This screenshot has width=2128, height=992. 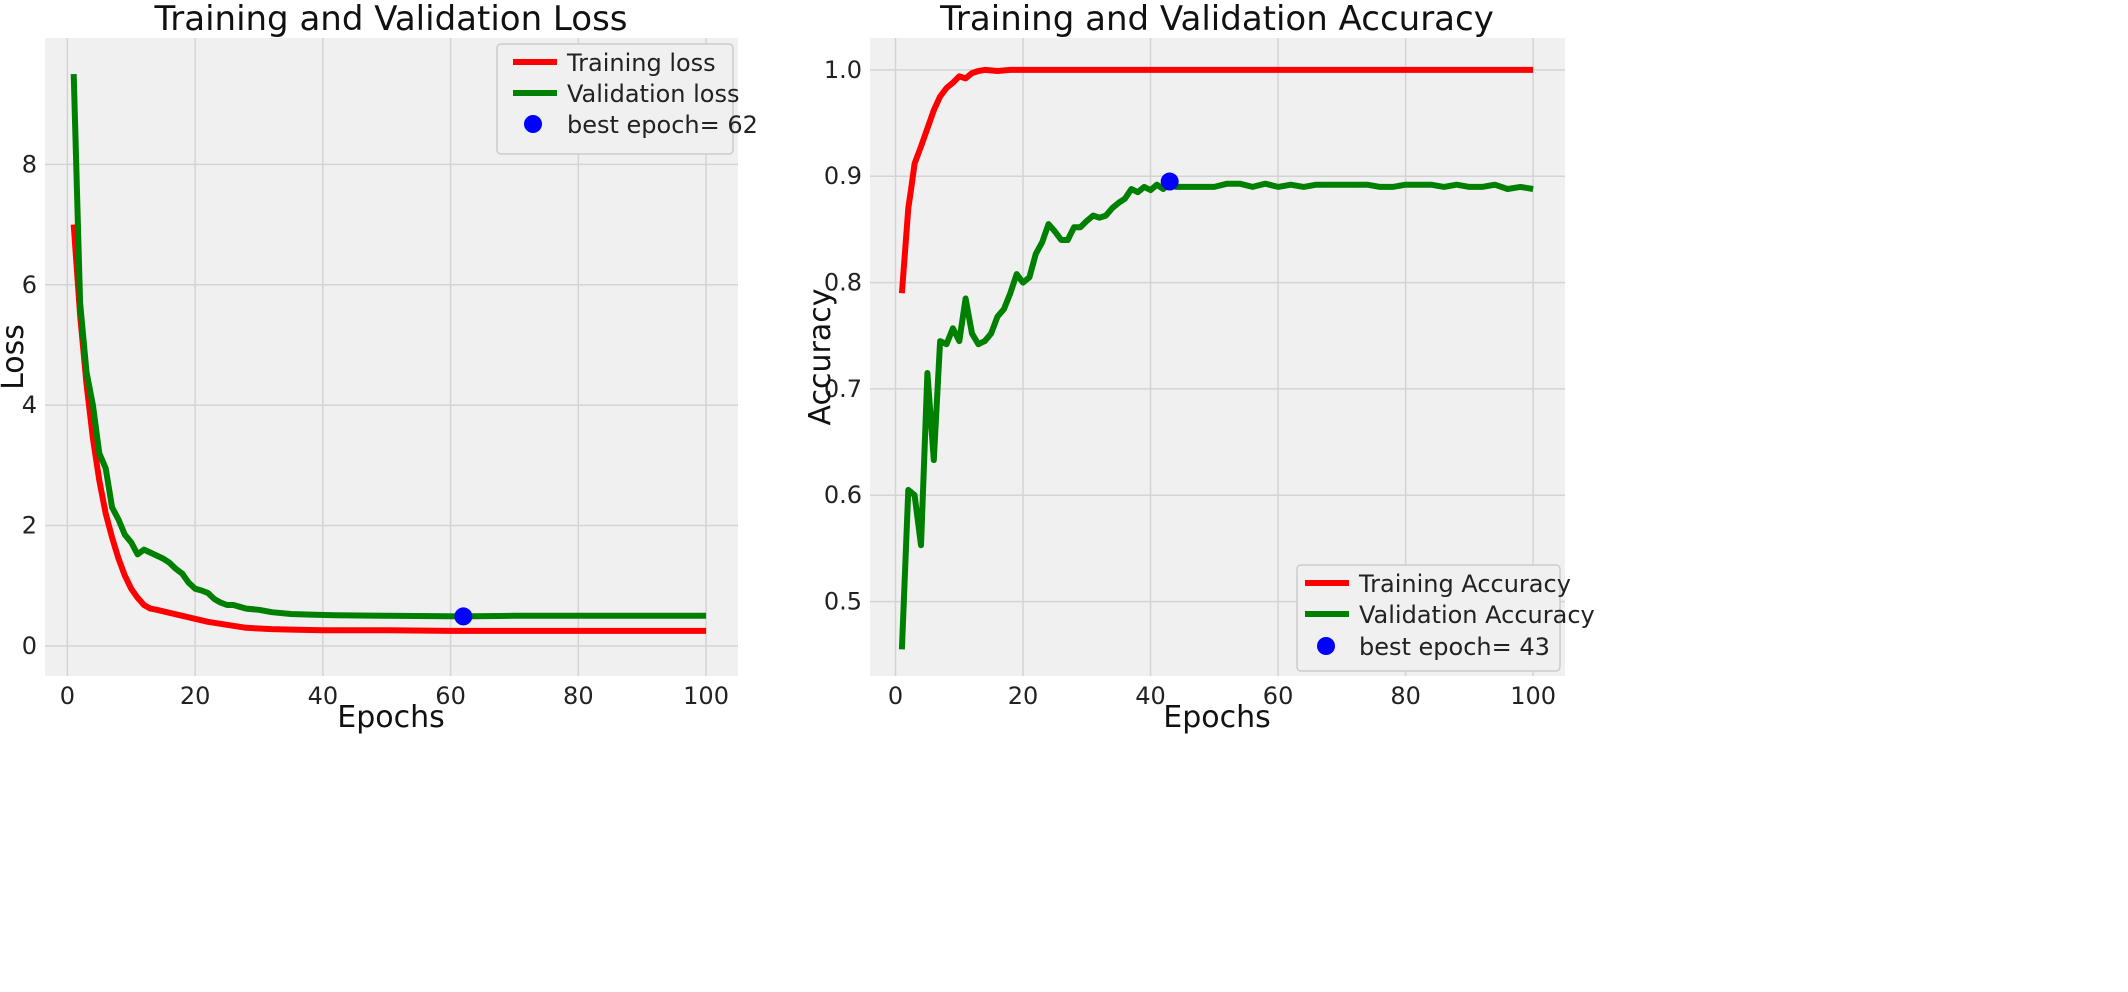 I want to click on loss-legend-label-training: Training loss, so click(x=641, y=63).